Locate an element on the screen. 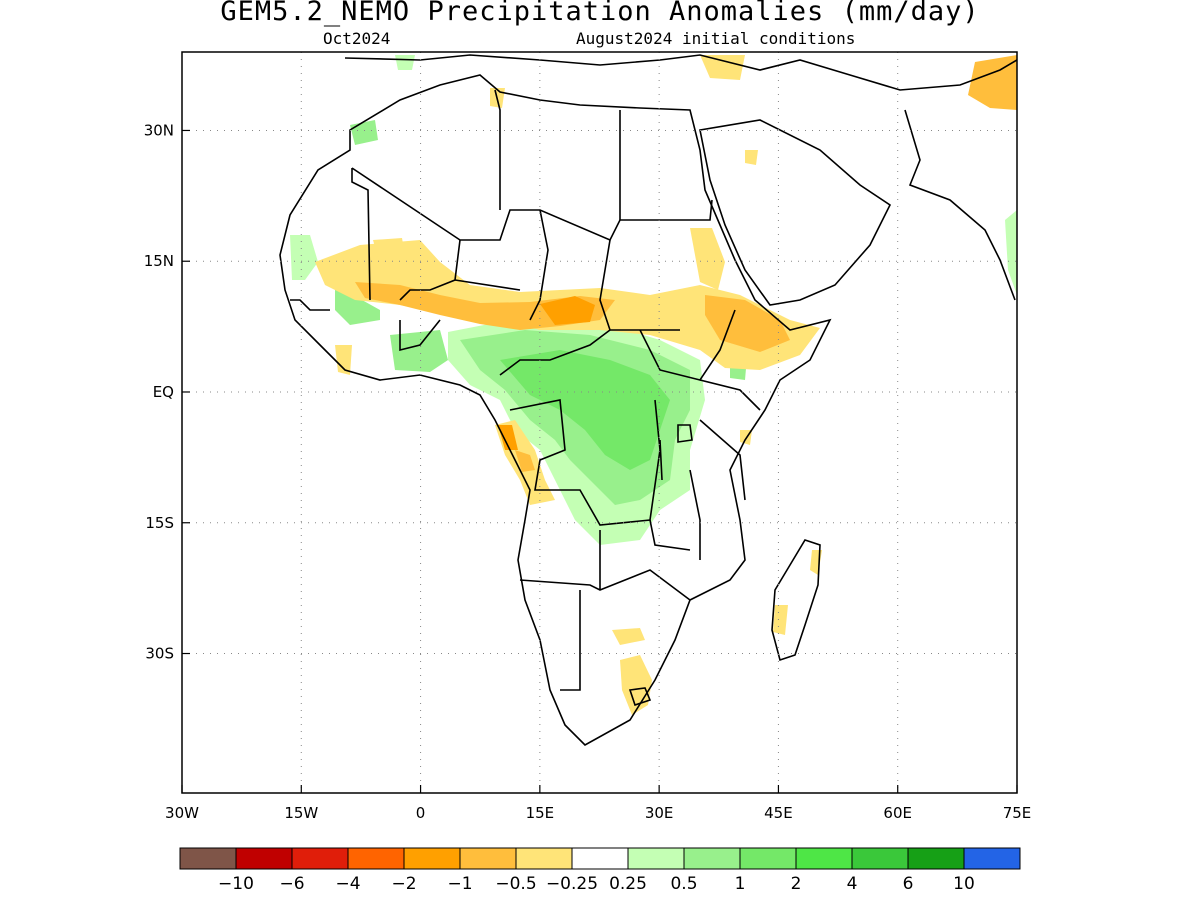 Image resolution: width=1200 pixels, height=900 pixels. y-axis: 30N 15N EQ 15S 30S is located at coordinates (167, 392).